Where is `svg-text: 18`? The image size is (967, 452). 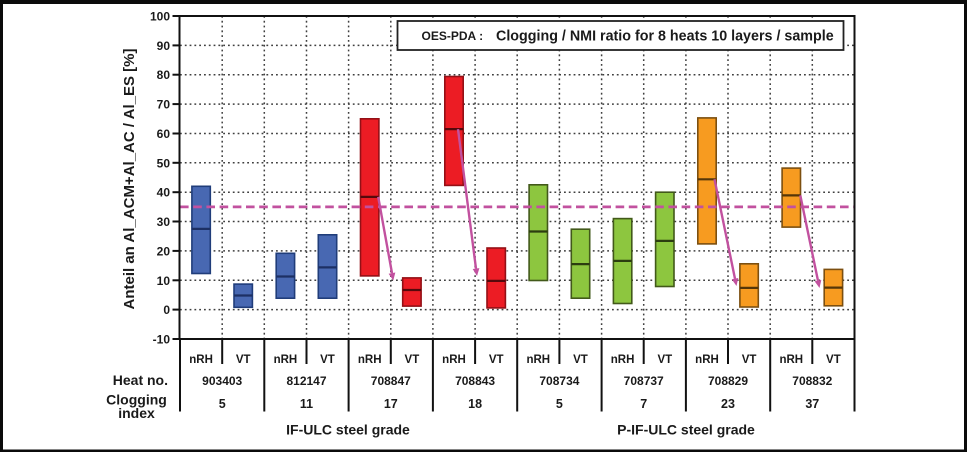
svg-text: 18 is located at coordinates (475, 404).